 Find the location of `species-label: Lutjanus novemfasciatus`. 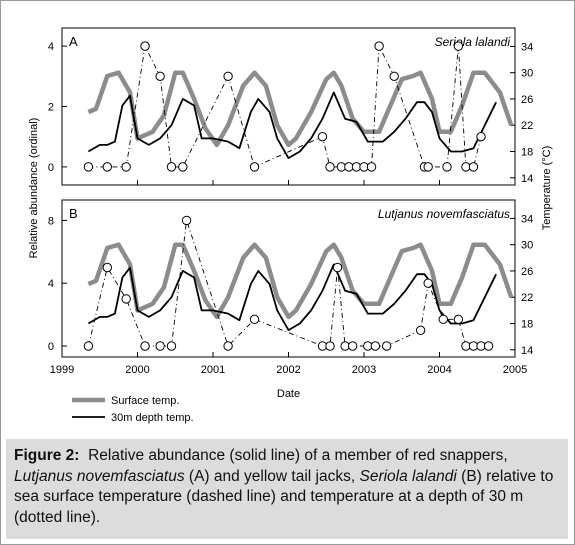

species-label: Lutjanus novemfasciatus is located at coordinates (444, 214).